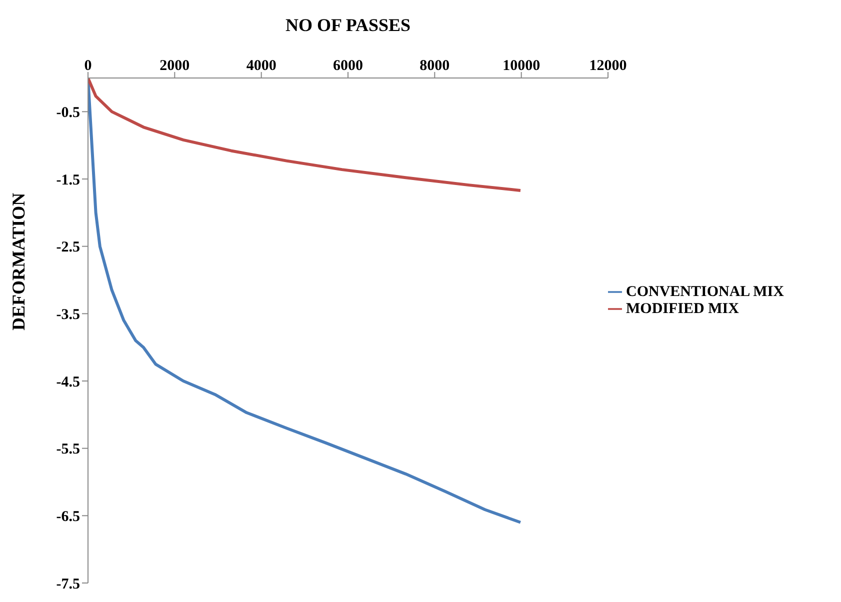  What do you see at coordinates (348, 66) in the screenshot?
I see `x-tick-label: 6000` at bounding box center [348, 66].